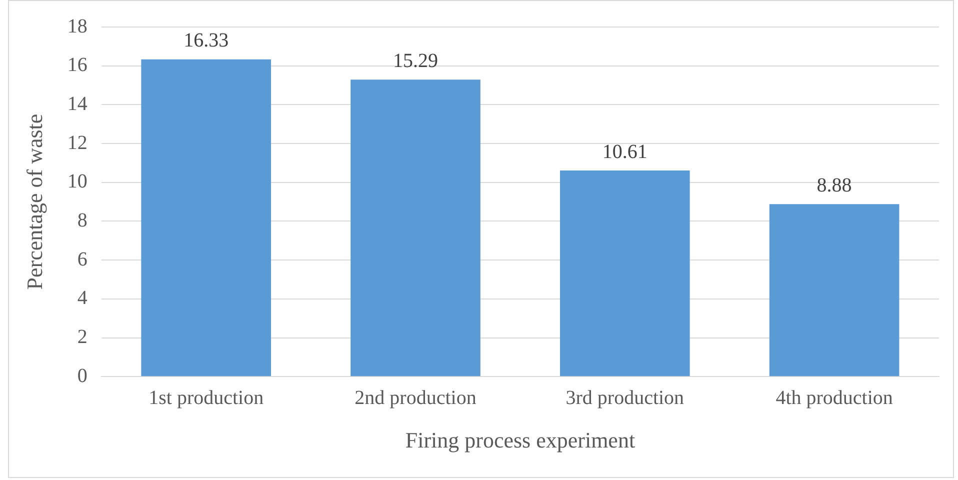  Describe the element at coordinates (82, 259) in the screenshot. I see `y-tick-label: 6` at that location.